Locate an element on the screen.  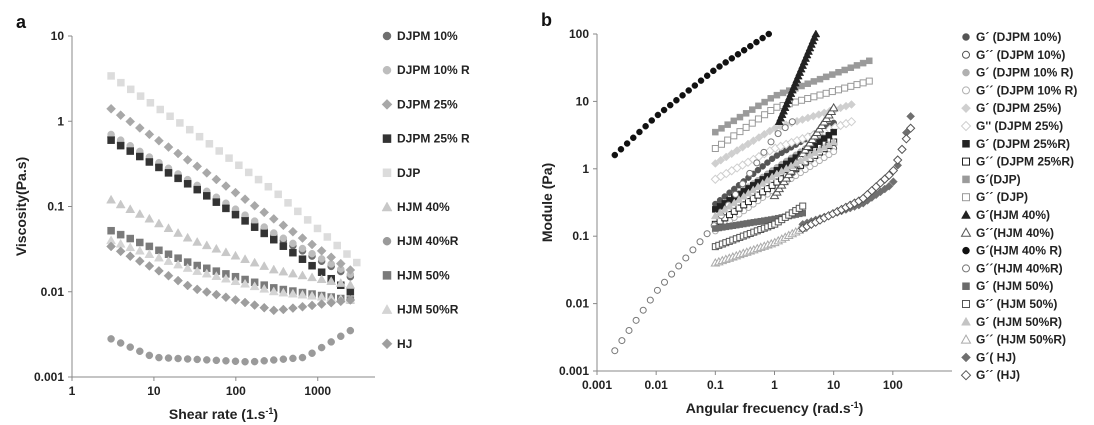
panel-label: a is located at coordinates (21, 22).